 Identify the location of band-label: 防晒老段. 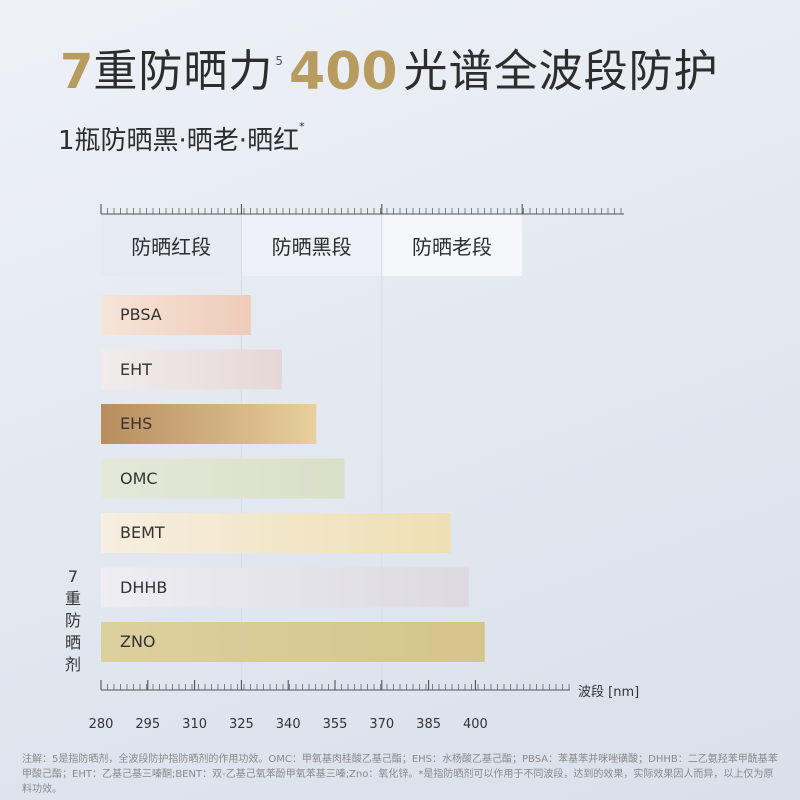
(451, 246).